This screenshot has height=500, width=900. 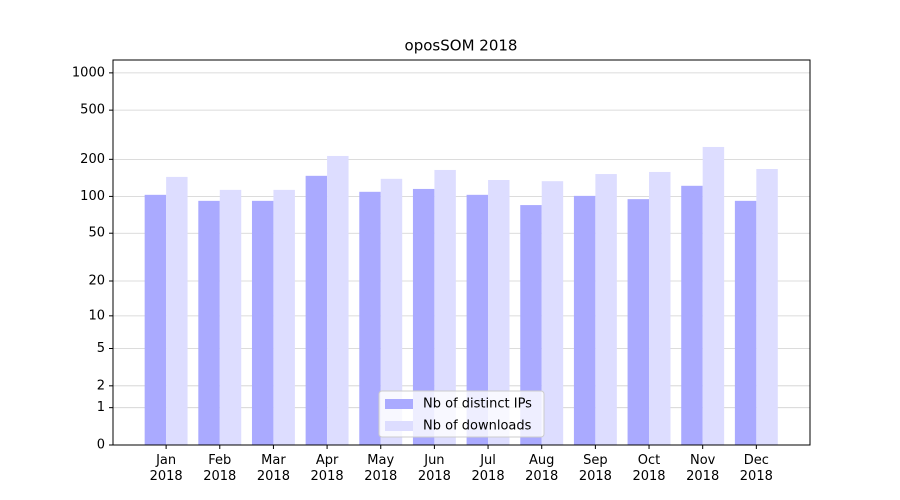 I want to click on y-tick-label: 1000, so click(x=88, y=72).